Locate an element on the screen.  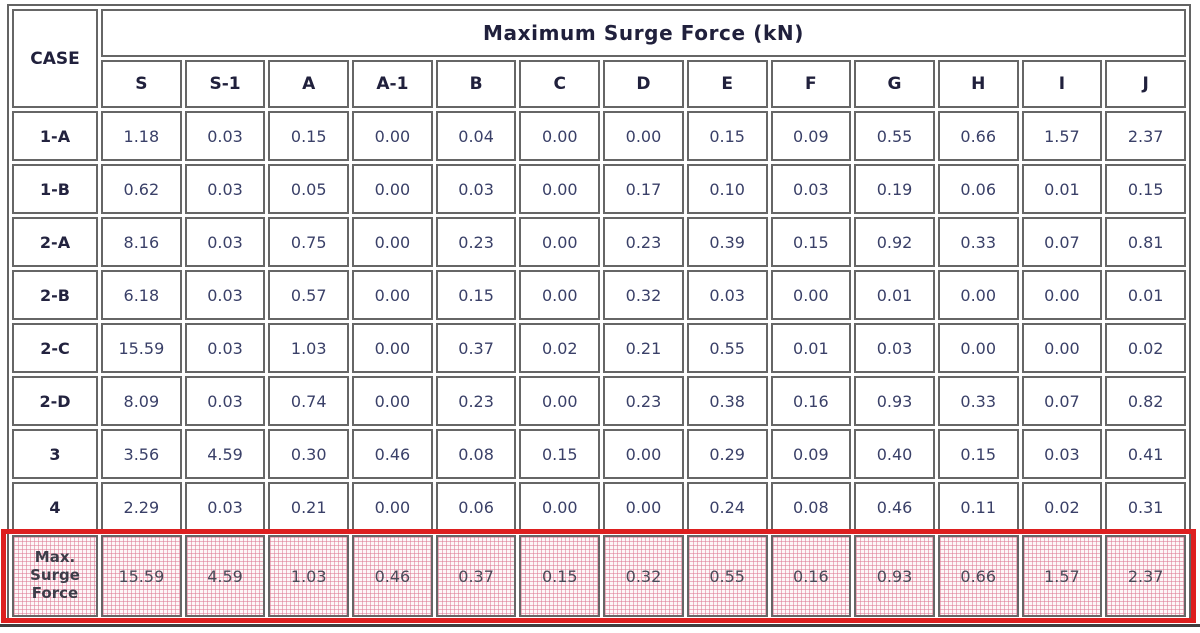
value-cell: 6.18 is located at coordinates (141, 295).